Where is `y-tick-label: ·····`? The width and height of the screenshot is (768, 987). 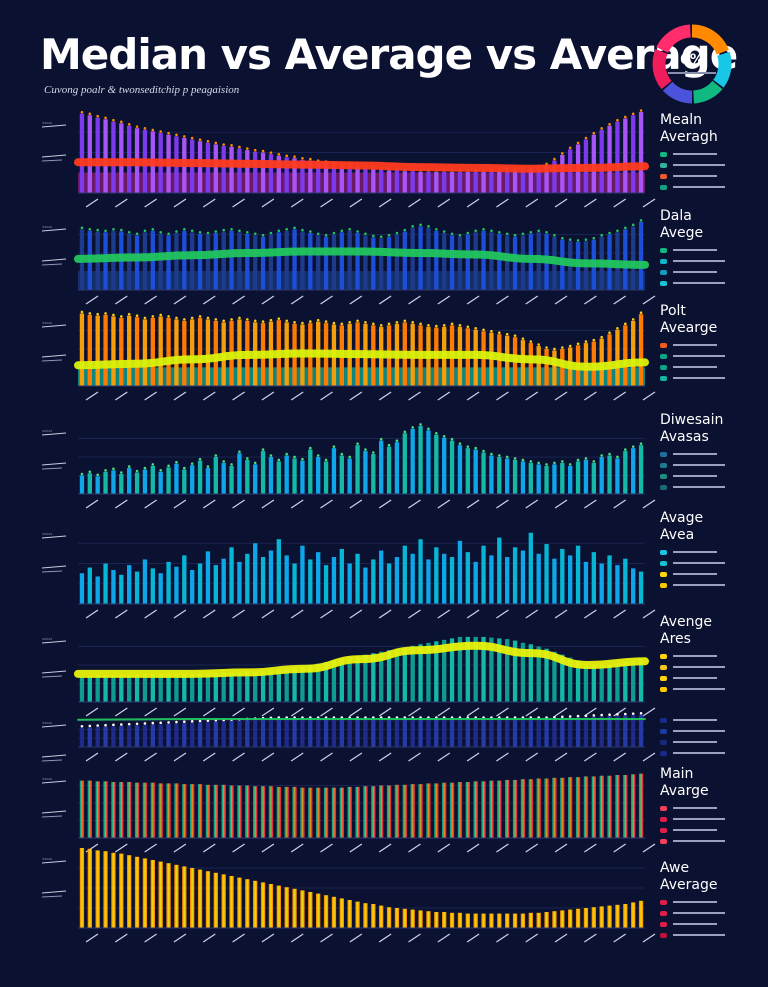 y-tick-label: ····· is located at coordinates (47, 123).